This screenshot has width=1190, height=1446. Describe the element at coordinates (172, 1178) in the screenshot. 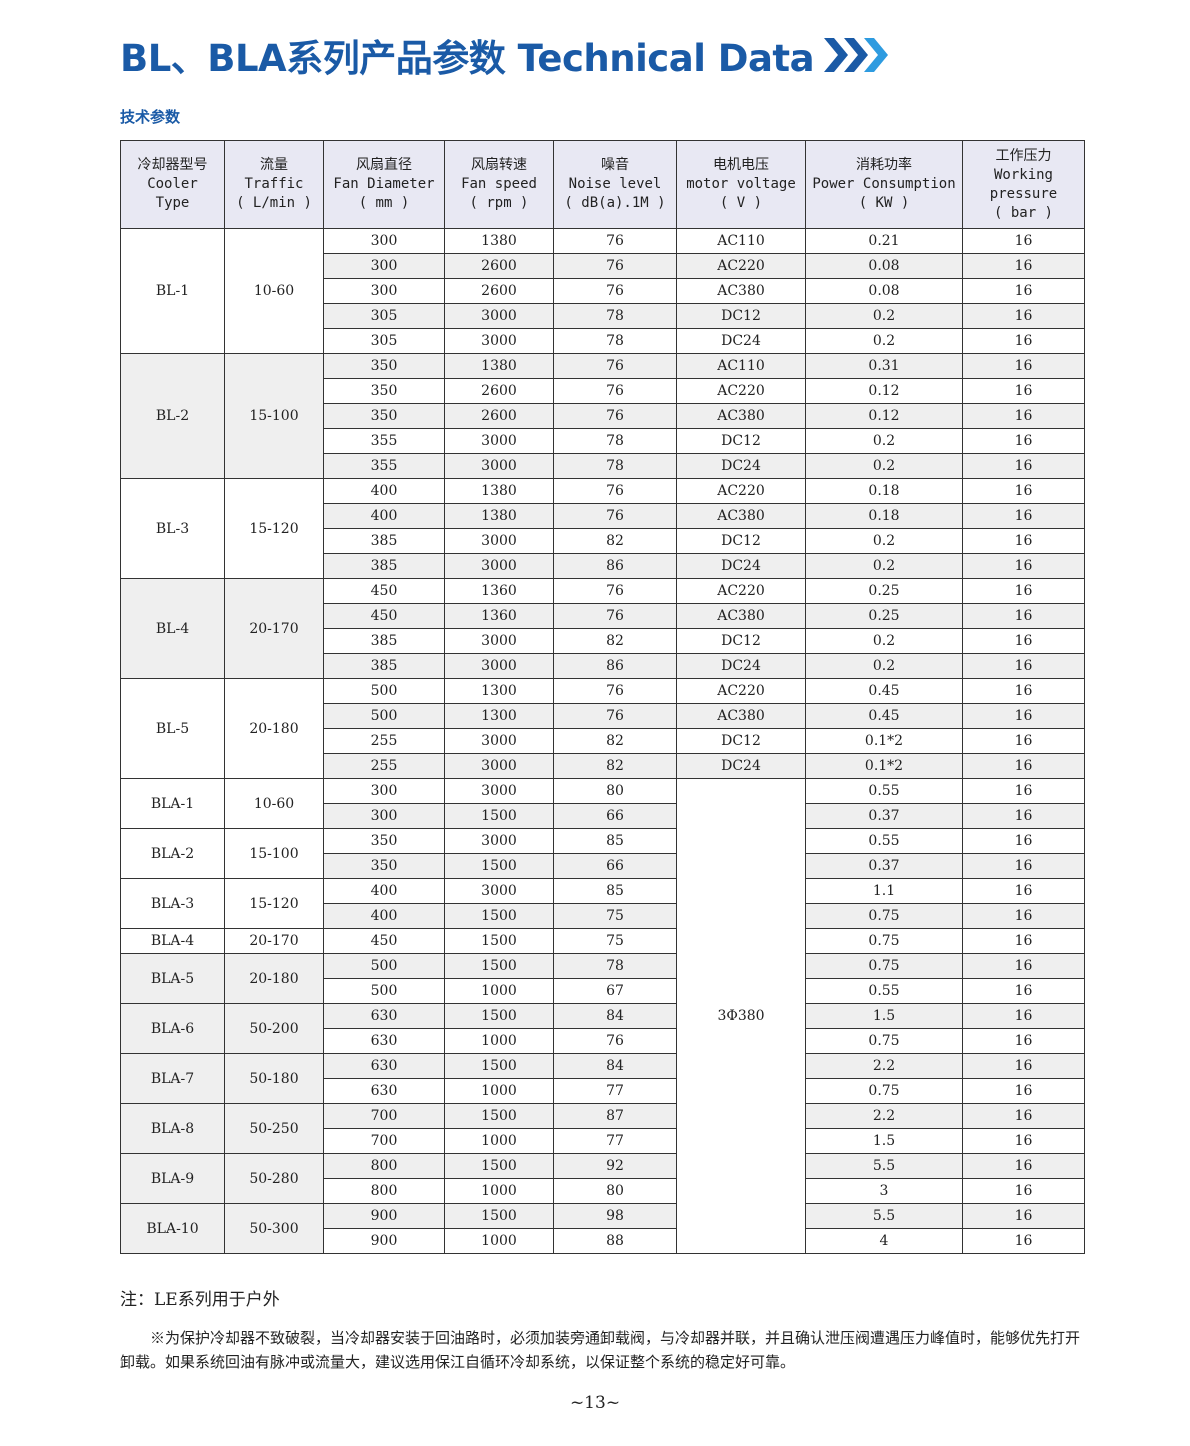

I see `cooler-type-cell: BLA-9` at that location.